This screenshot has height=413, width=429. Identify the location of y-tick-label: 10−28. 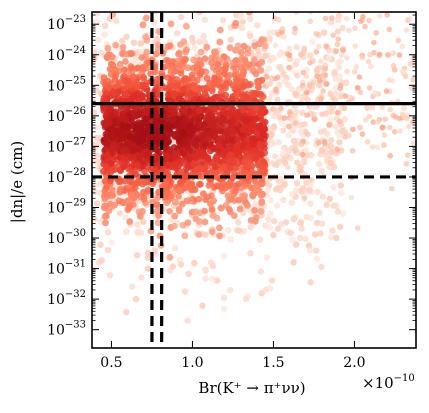
(66, 176).